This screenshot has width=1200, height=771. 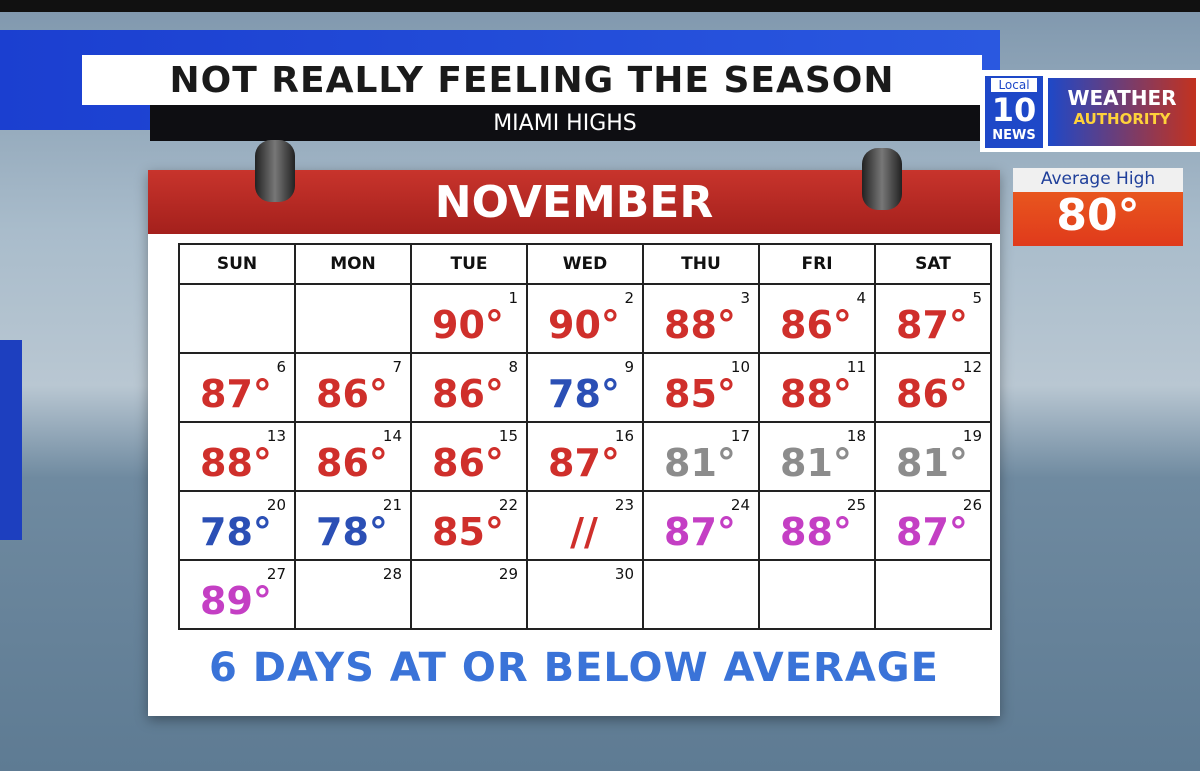 What do you see at coordinates (1098, 179) in the screenshot?
I see `average-label: Average High` at bounding box center [1098, 179].